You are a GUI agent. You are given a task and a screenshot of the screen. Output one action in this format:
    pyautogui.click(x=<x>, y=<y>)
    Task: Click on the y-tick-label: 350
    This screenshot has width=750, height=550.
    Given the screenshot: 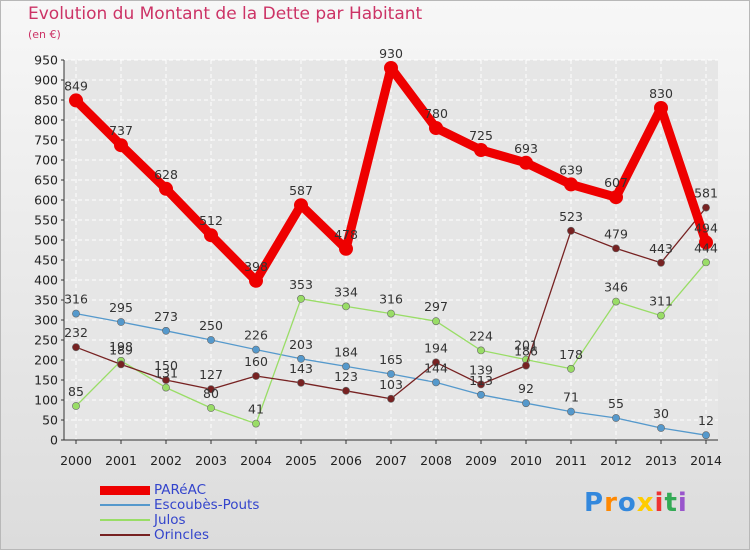 What is the action you would take?
    pyautogui.click(x=46, y=300)
    